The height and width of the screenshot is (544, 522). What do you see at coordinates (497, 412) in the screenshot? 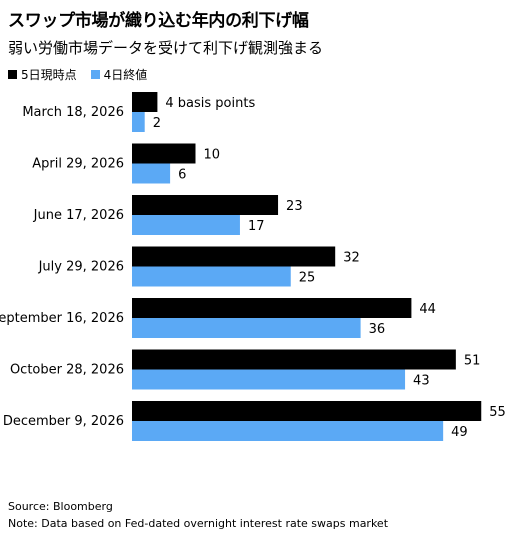
I see `value-label: 55` at bounding box center [497, 412].